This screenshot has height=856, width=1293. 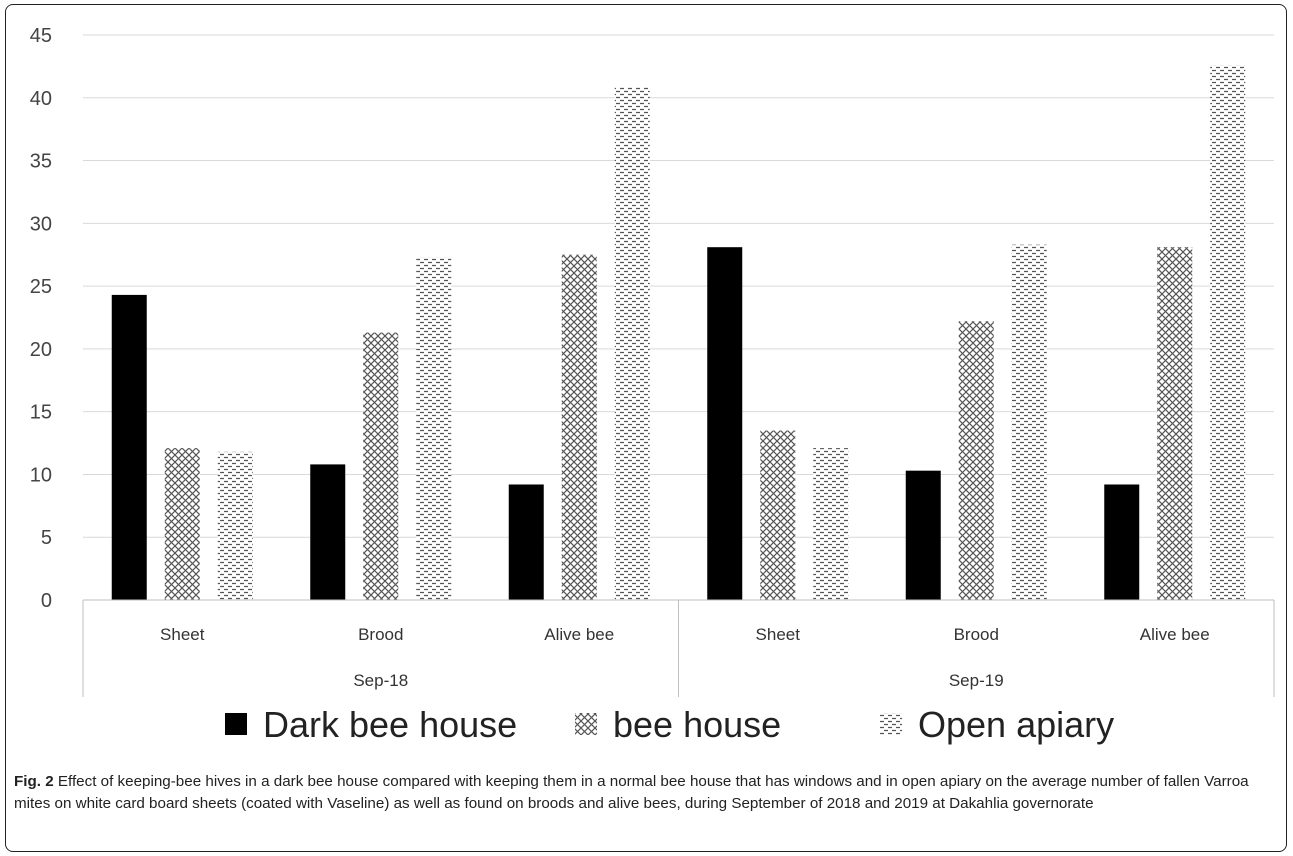 I want to click on y-tick-label: 5, so click(x=46, y=538).